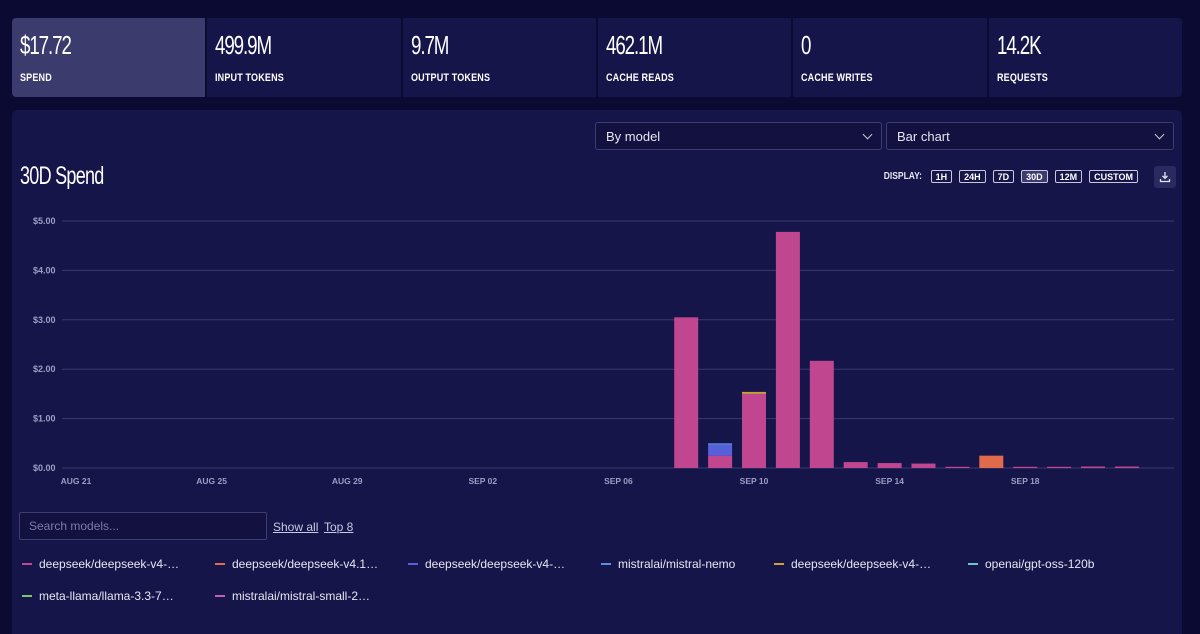 The image size is (1200, 634). What do you see at coordinates (677, 564) in the screenshot?
I see `legend-label: mistralai/mistral-nemo` at bounding box center [677, 564].